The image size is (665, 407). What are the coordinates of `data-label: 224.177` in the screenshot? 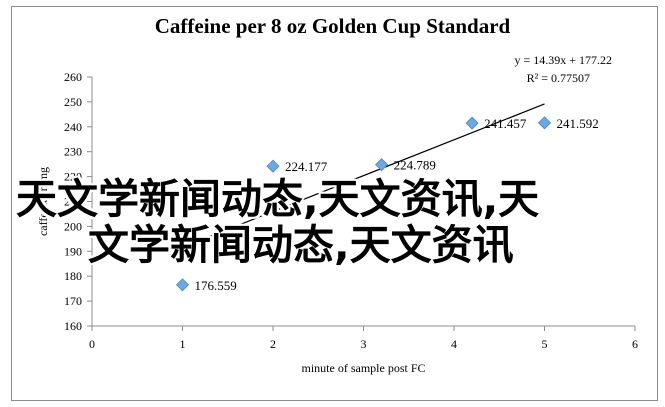 It's located at (306, 166).